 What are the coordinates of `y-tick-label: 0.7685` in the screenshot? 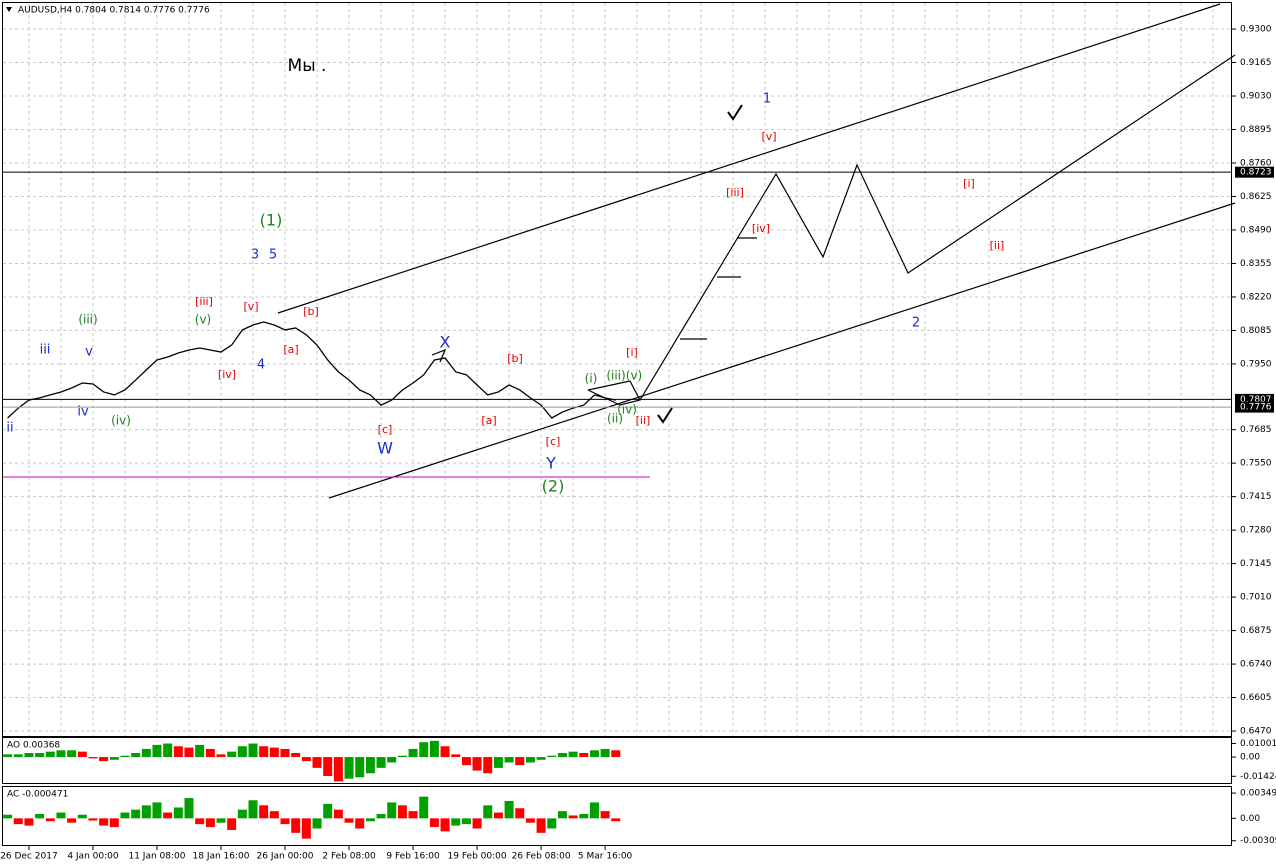 It's located at (1256, 430).